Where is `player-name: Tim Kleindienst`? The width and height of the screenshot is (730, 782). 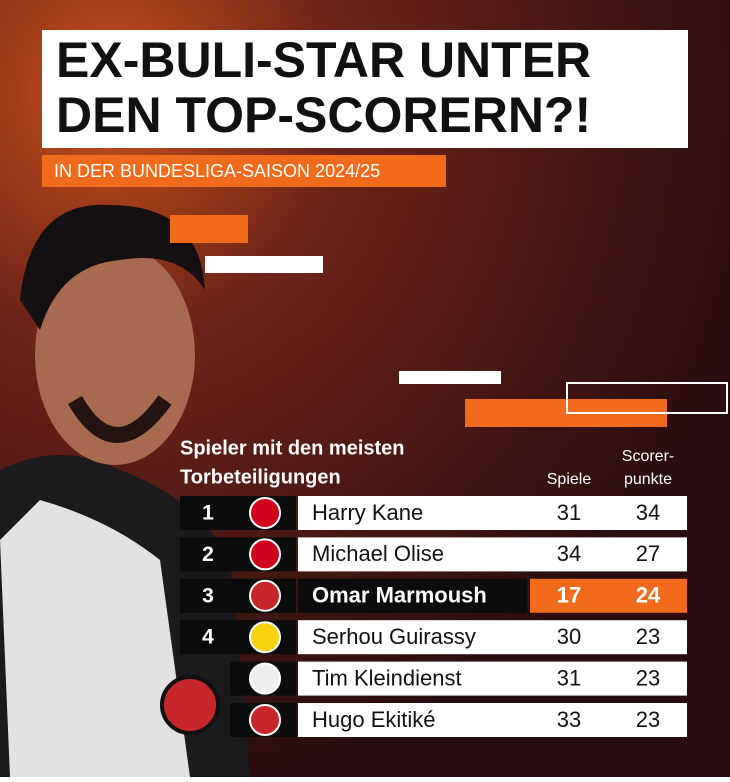
player-name: Tim Kleindienst is located at coordinates (387, 677).